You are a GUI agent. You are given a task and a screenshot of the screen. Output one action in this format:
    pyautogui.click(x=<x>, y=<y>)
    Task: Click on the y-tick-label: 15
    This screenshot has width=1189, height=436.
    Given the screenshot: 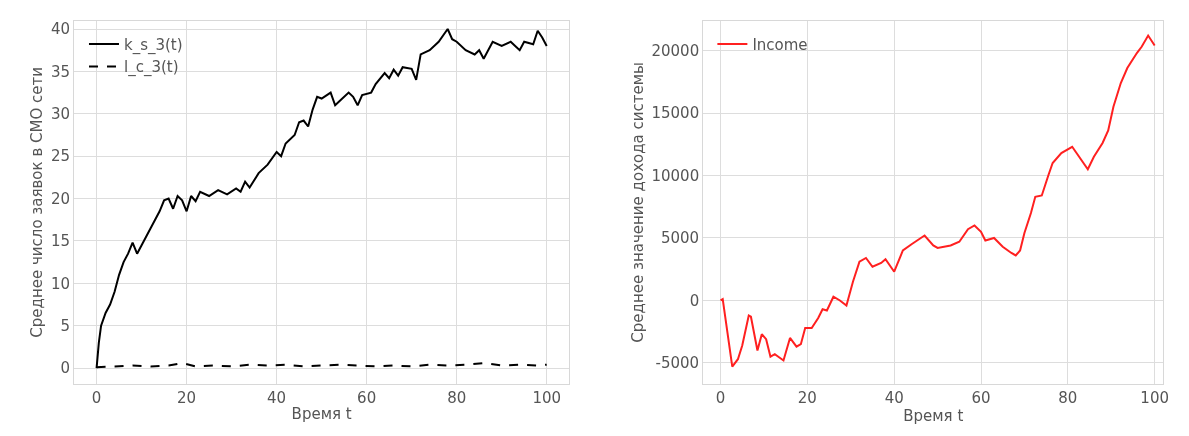 What is the action you would take?
    pyautogui.click(x=60, y=241)
    